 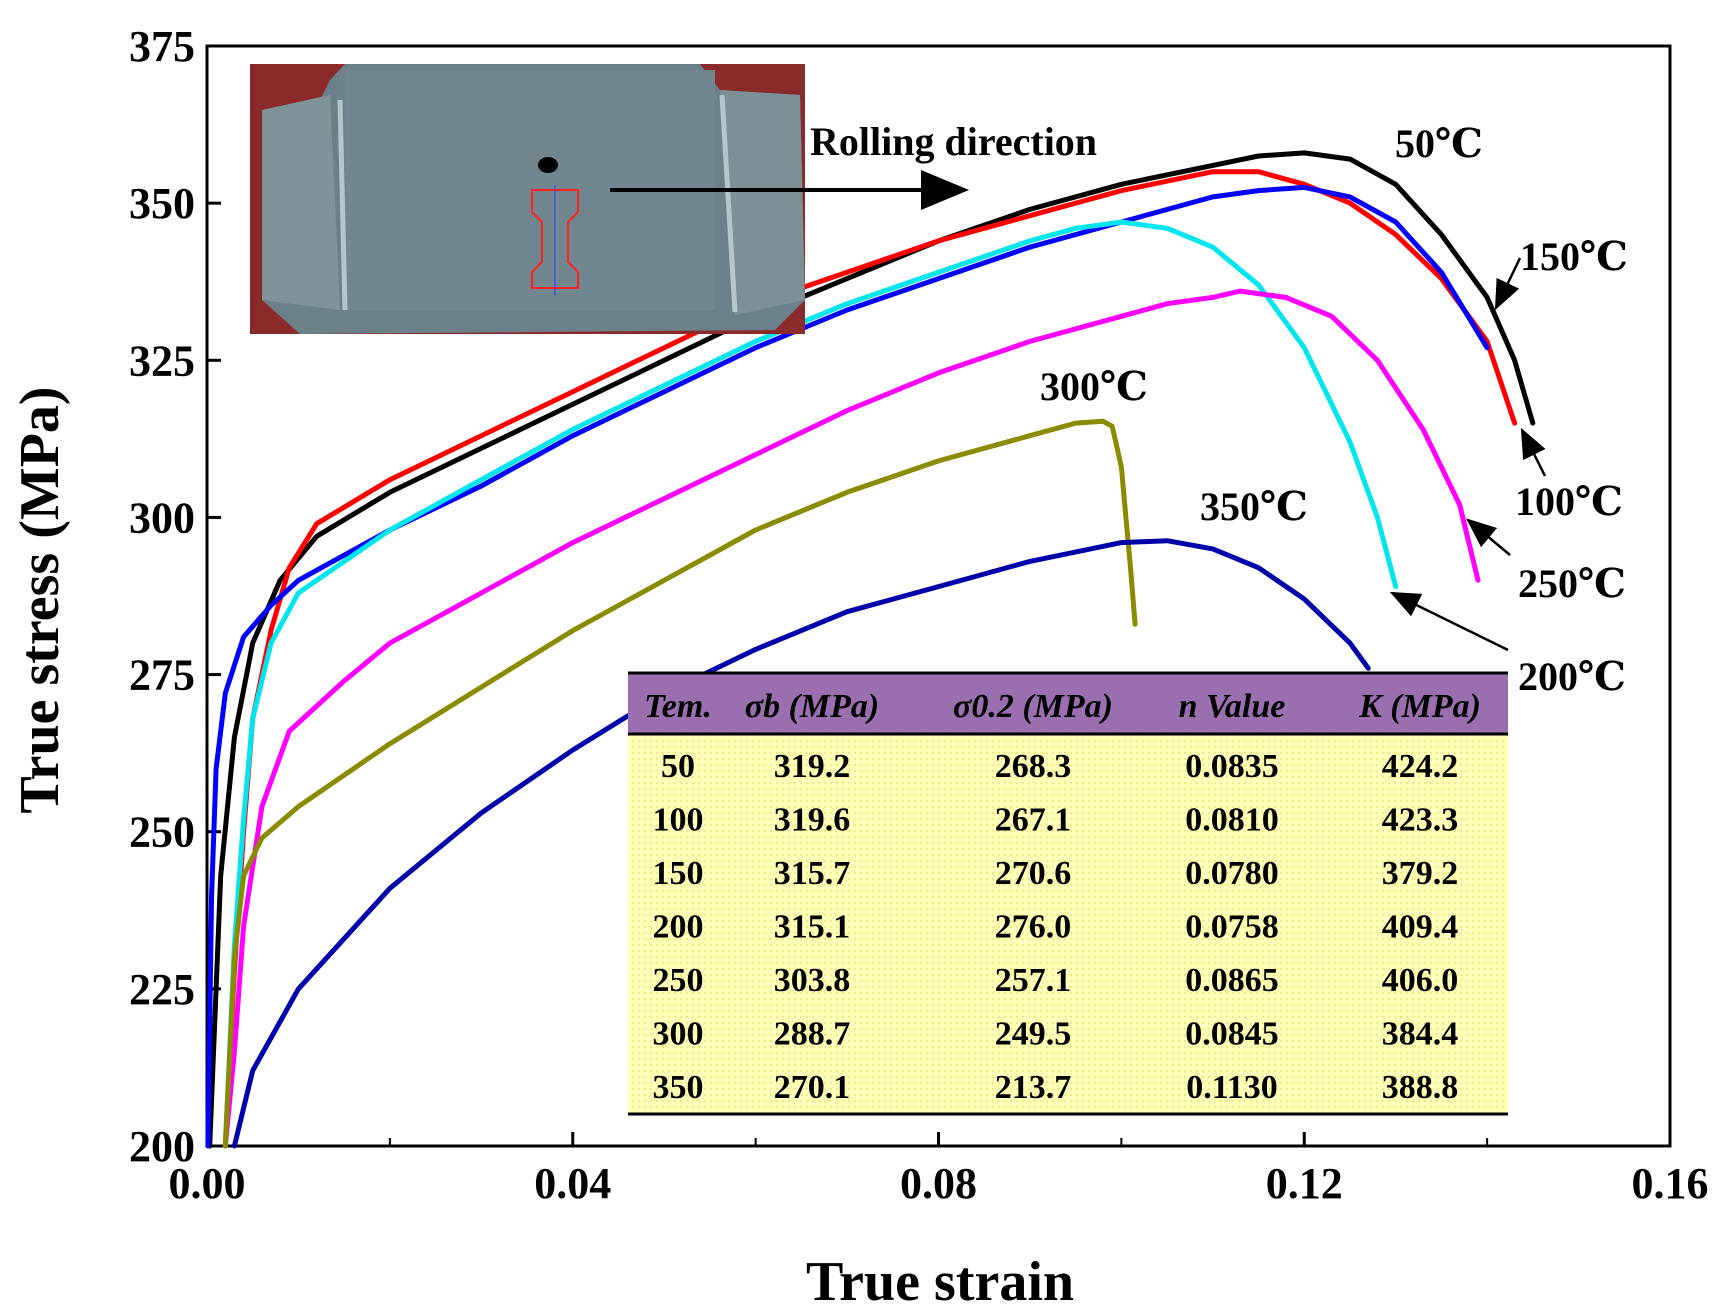 What do you see at coordinates (678, 873) in the screenshot?
I see `table-cell: 150` at bounding box center [678, 873].